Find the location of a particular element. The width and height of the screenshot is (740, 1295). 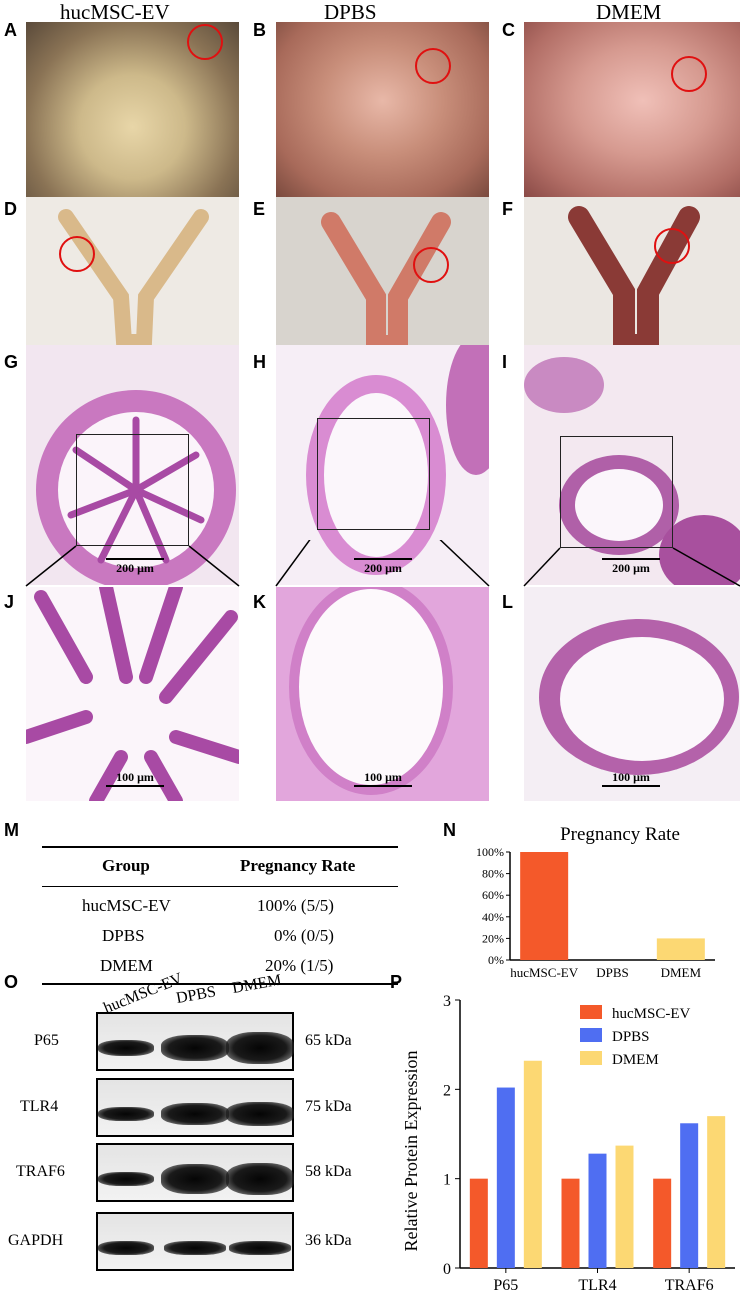

scalebar-i: 200 μm is located at coordinates (631, 567).